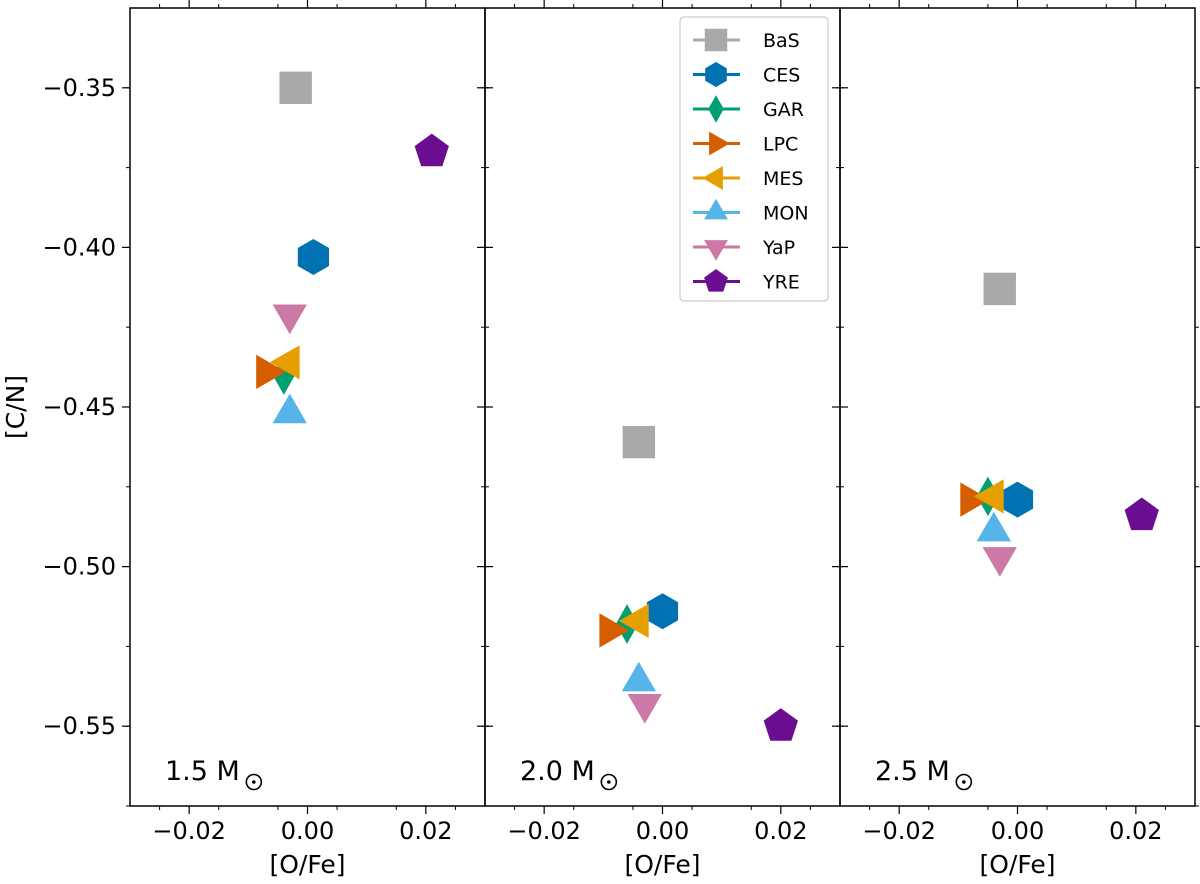  What do you see at coordinates (79, 88) in the screenshot?
I see `y-tick-label: −0.35` at bounding box center [79, 88].